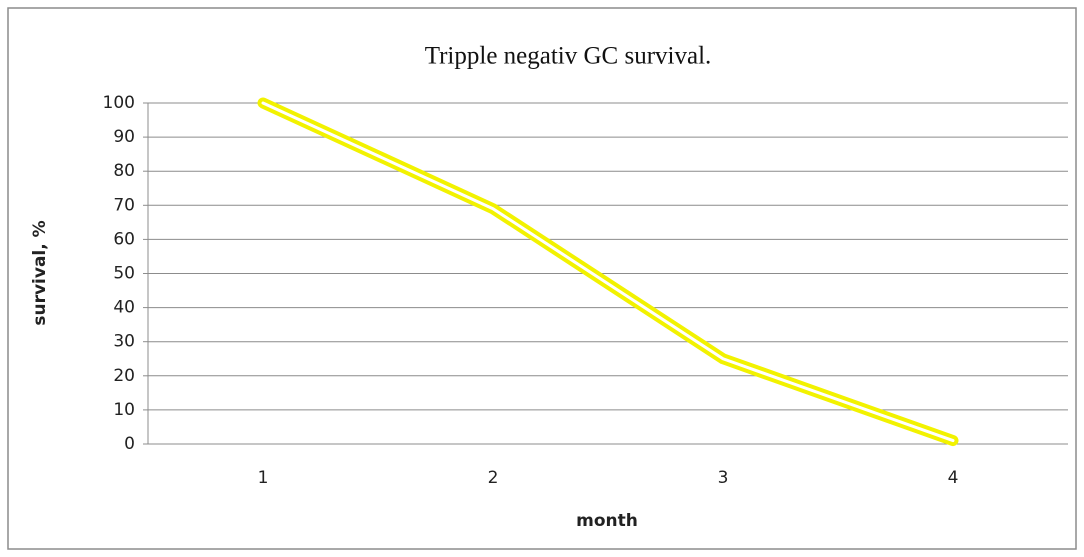 The image size is (1084, 557). What do you see at coordinates (953, 478) in the screenshot?
I see `x-tick-label: 4` at bounding box center [953, 478].